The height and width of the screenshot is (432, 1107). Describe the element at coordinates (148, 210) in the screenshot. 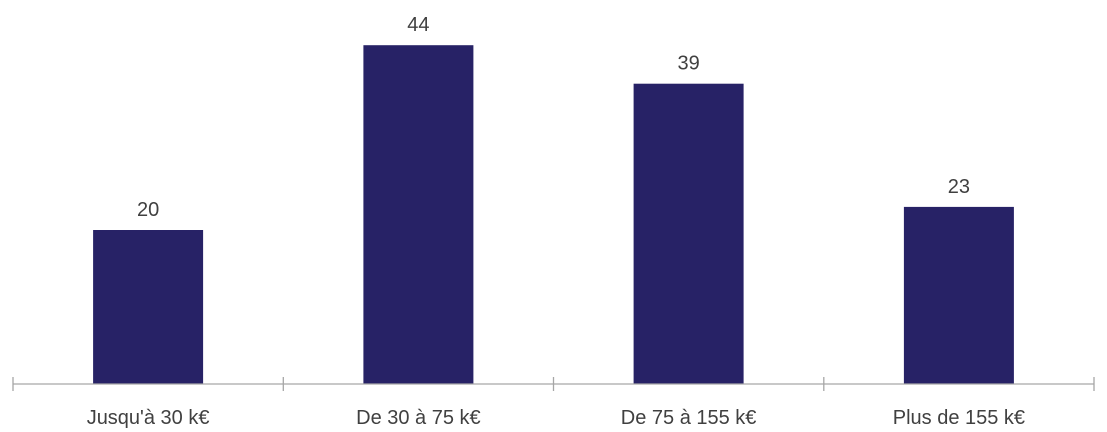

I see `data-label-1: 20` at that location.